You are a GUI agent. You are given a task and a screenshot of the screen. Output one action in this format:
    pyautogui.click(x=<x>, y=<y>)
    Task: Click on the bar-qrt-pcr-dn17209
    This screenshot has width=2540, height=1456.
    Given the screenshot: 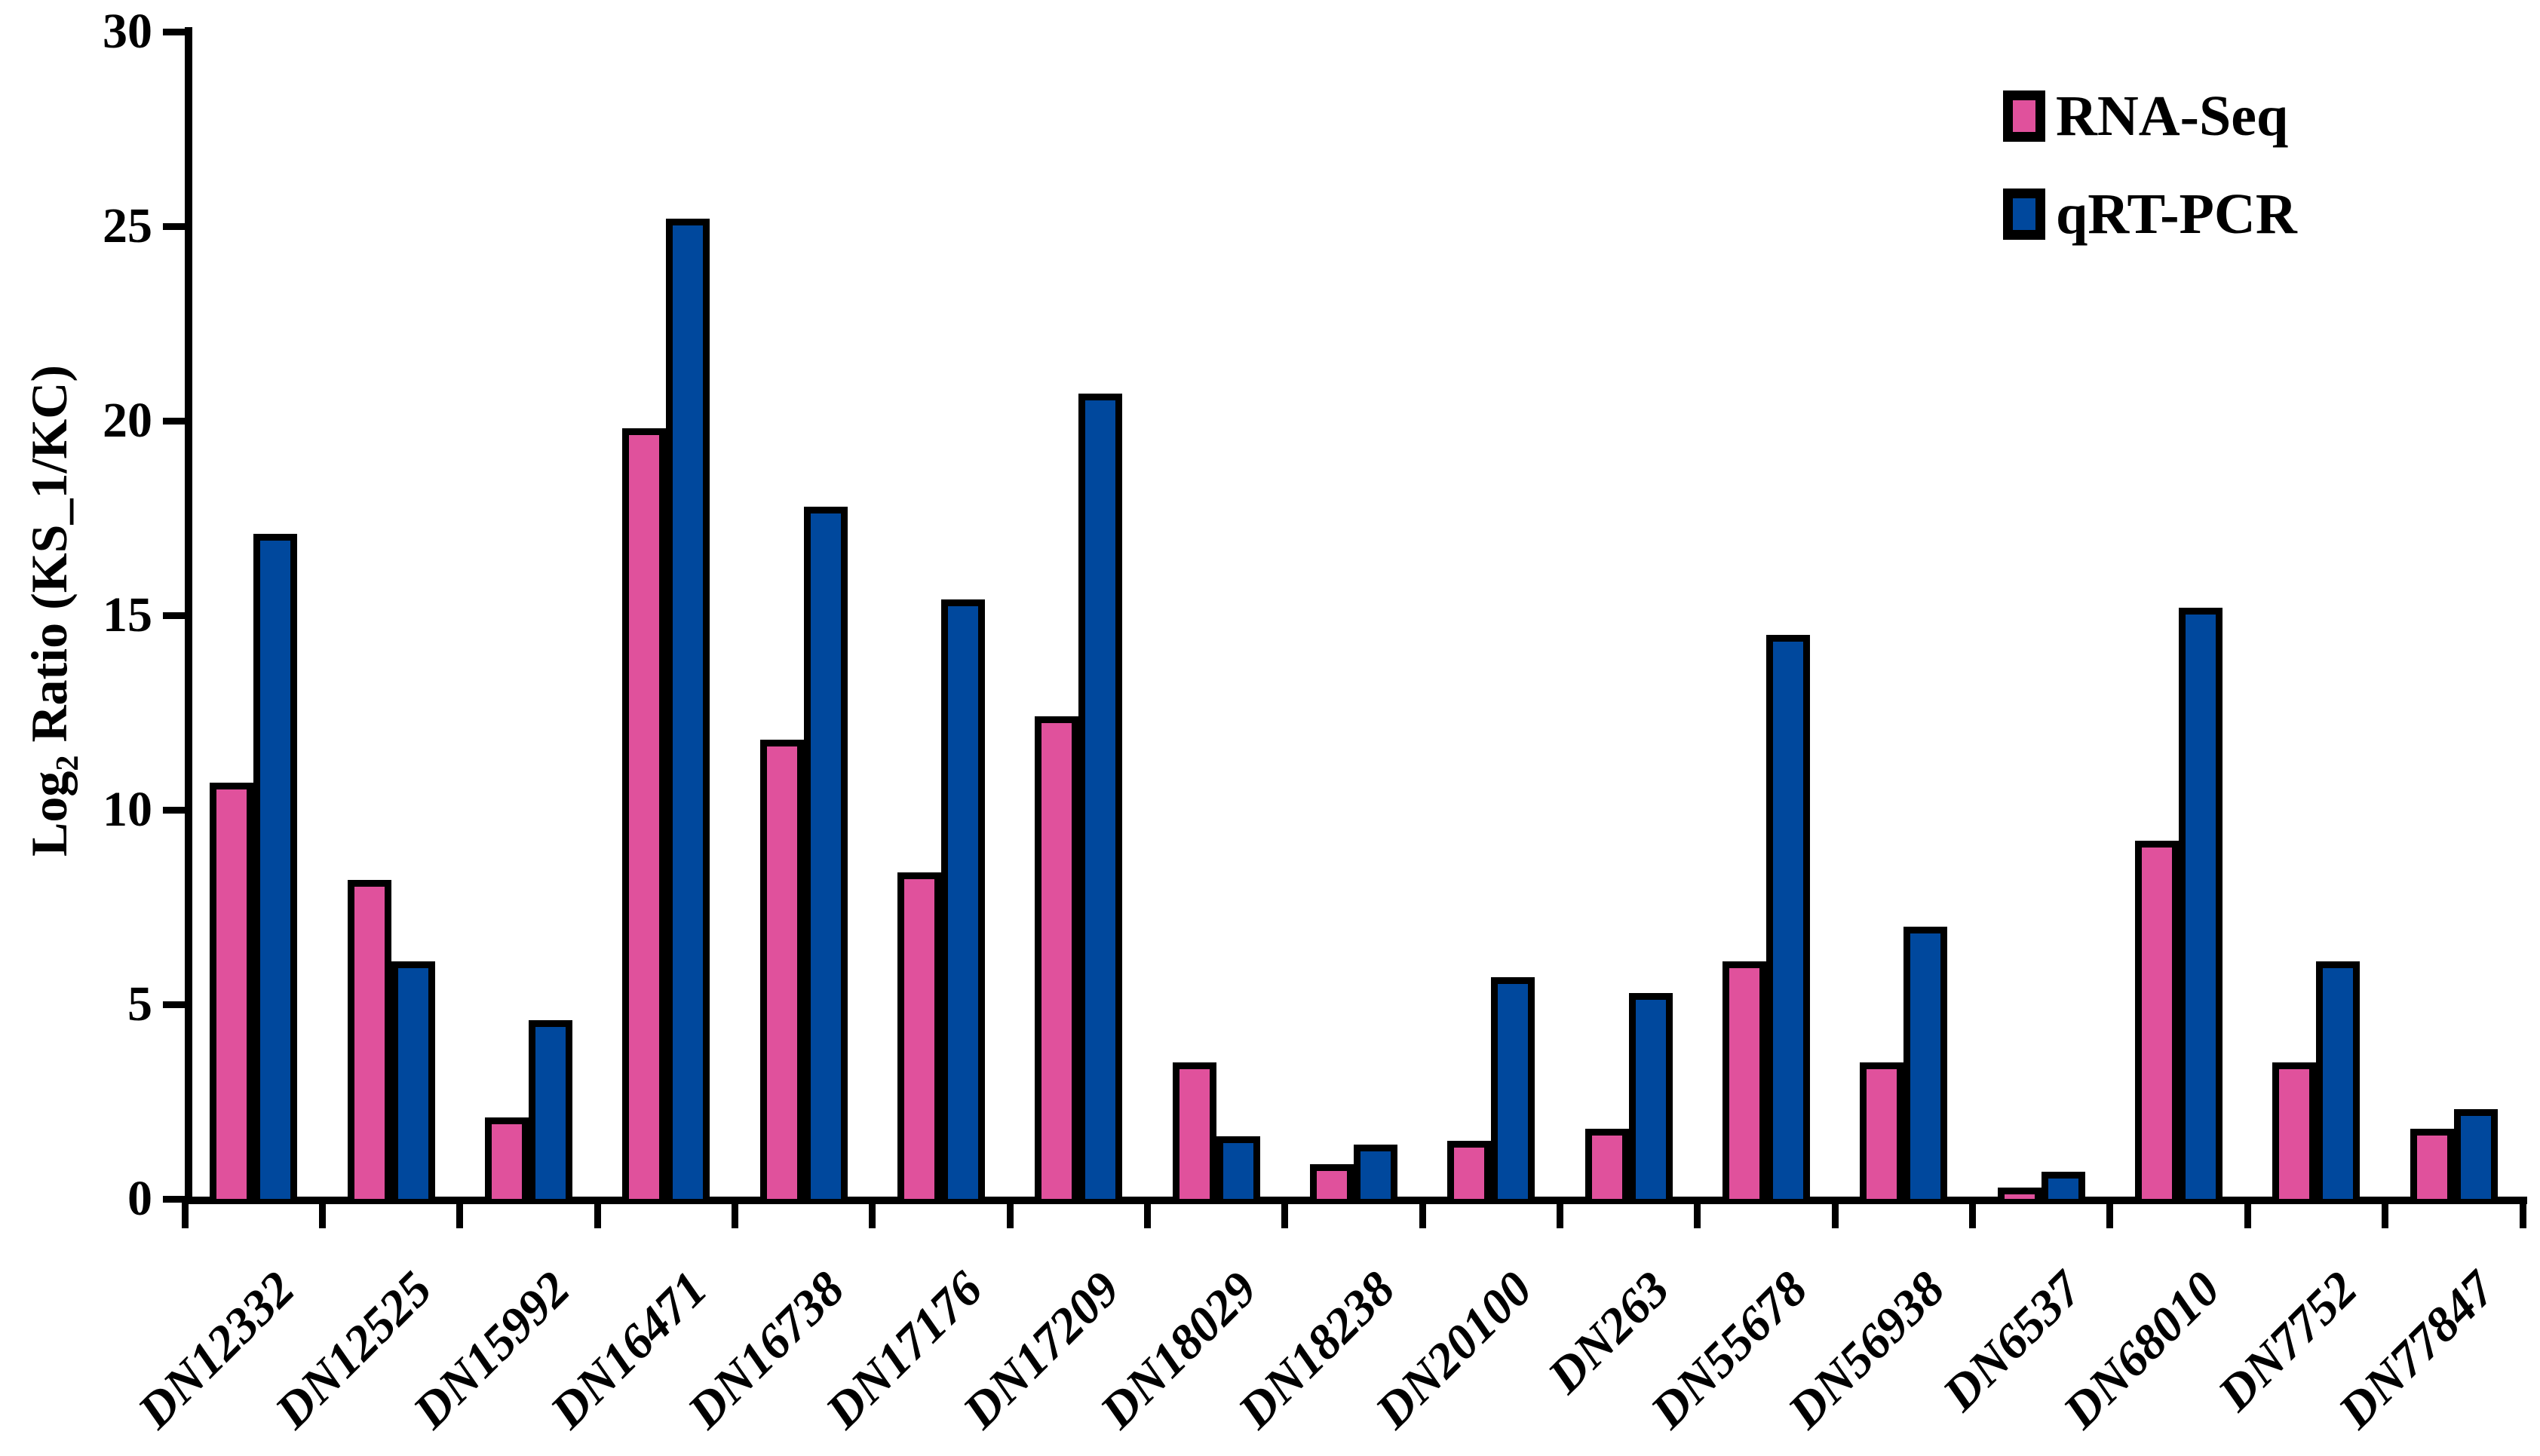 What is the action you would take?
    pyautogui.click(x=1100, y=796)
    